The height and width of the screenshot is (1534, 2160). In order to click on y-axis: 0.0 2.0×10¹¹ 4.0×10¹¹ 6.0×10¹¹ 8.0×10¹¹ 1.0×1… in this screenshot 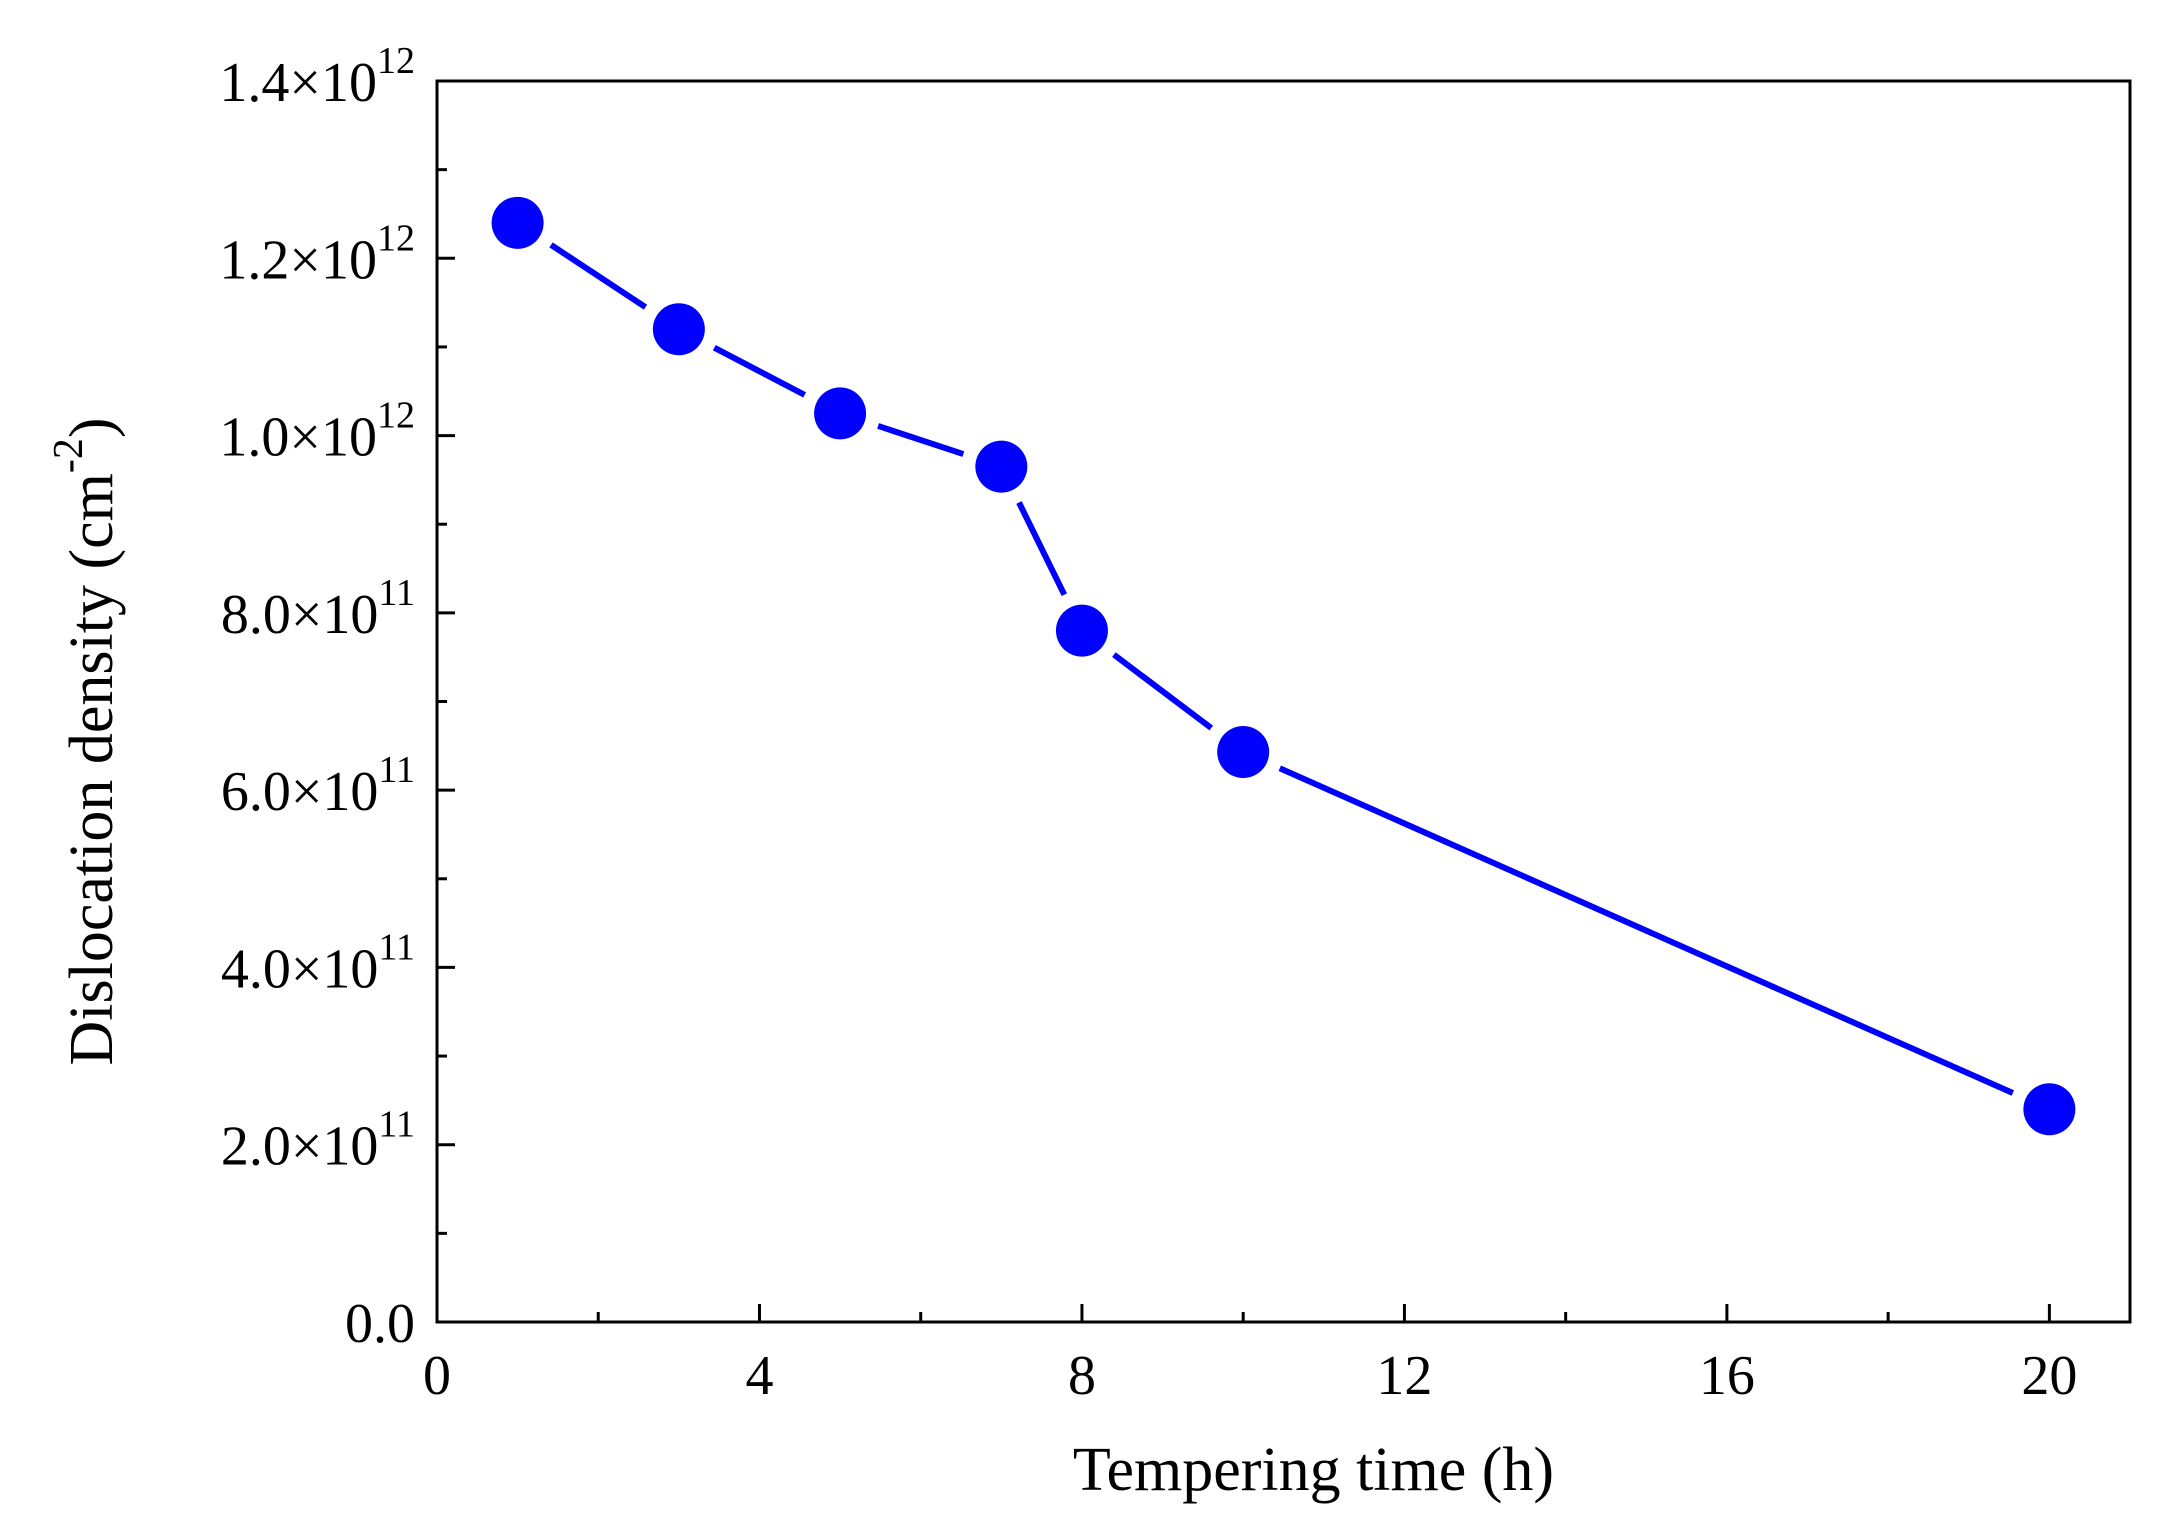, I will do `click(337, 697)`.